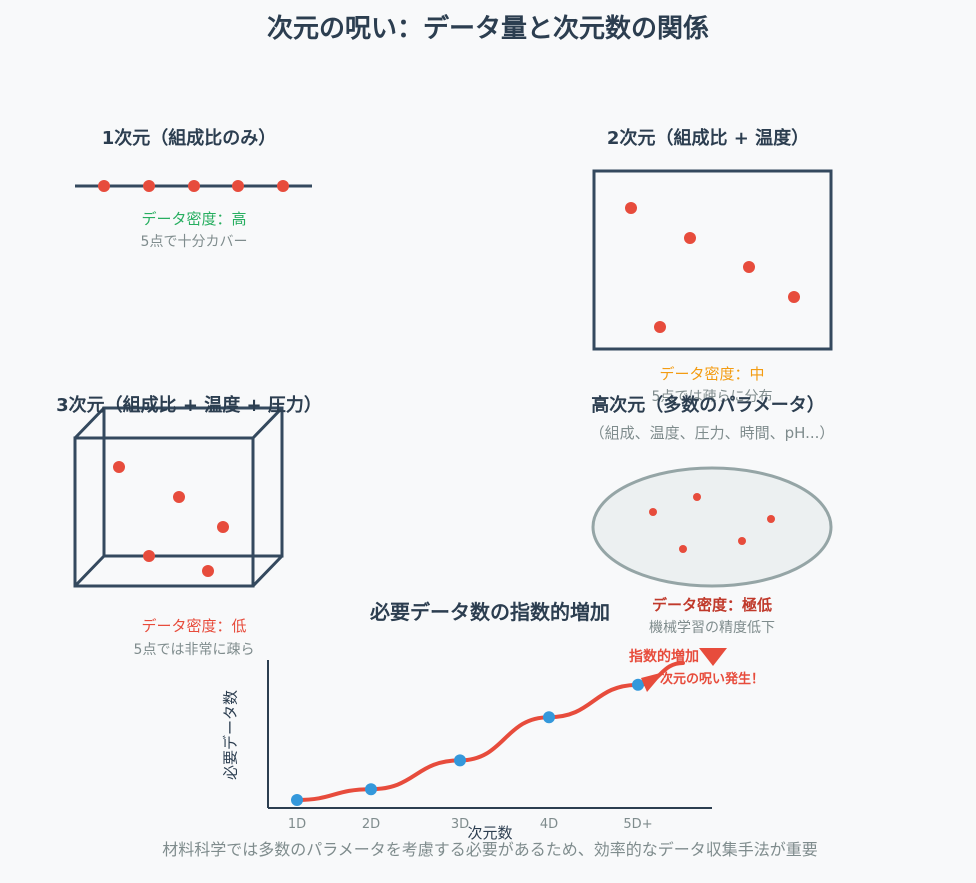 The height and width of the screenshot is (883, 976). Describe the element at coordinates (713, 657) in the screenshot. I see `warning-triangle-icon` at that location.